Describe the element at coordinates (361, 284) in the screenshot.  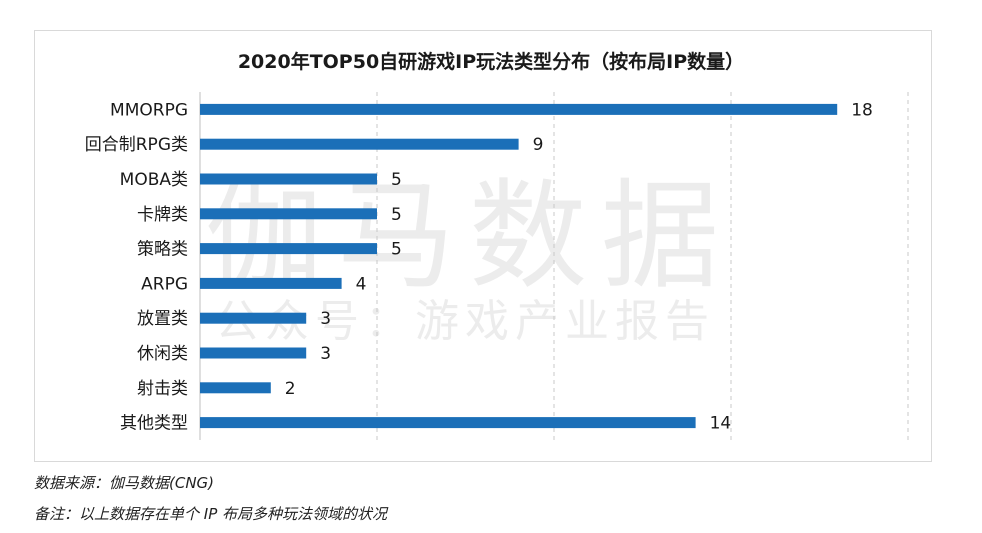
I see `data-label: 4` at that location.